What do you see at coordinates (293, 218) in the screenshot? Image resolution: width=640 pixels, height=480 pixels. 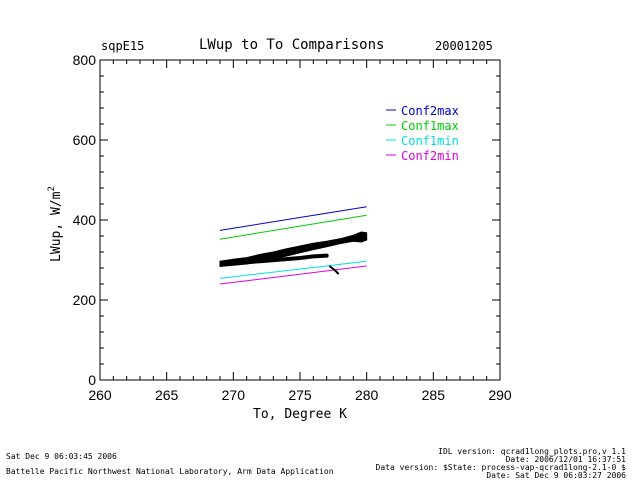 I see `series-line-conf2max` at bounding box center [293, 218].